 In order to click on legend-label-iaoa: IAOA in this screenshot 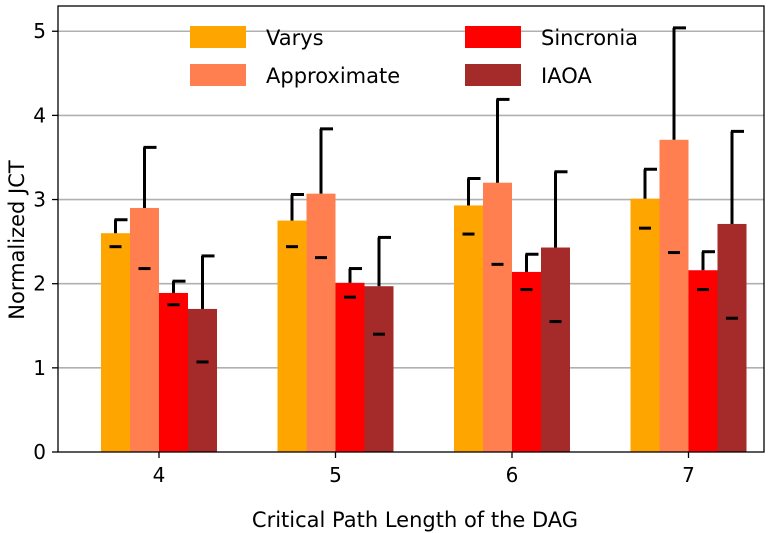, I will do `click(566, 76)`.